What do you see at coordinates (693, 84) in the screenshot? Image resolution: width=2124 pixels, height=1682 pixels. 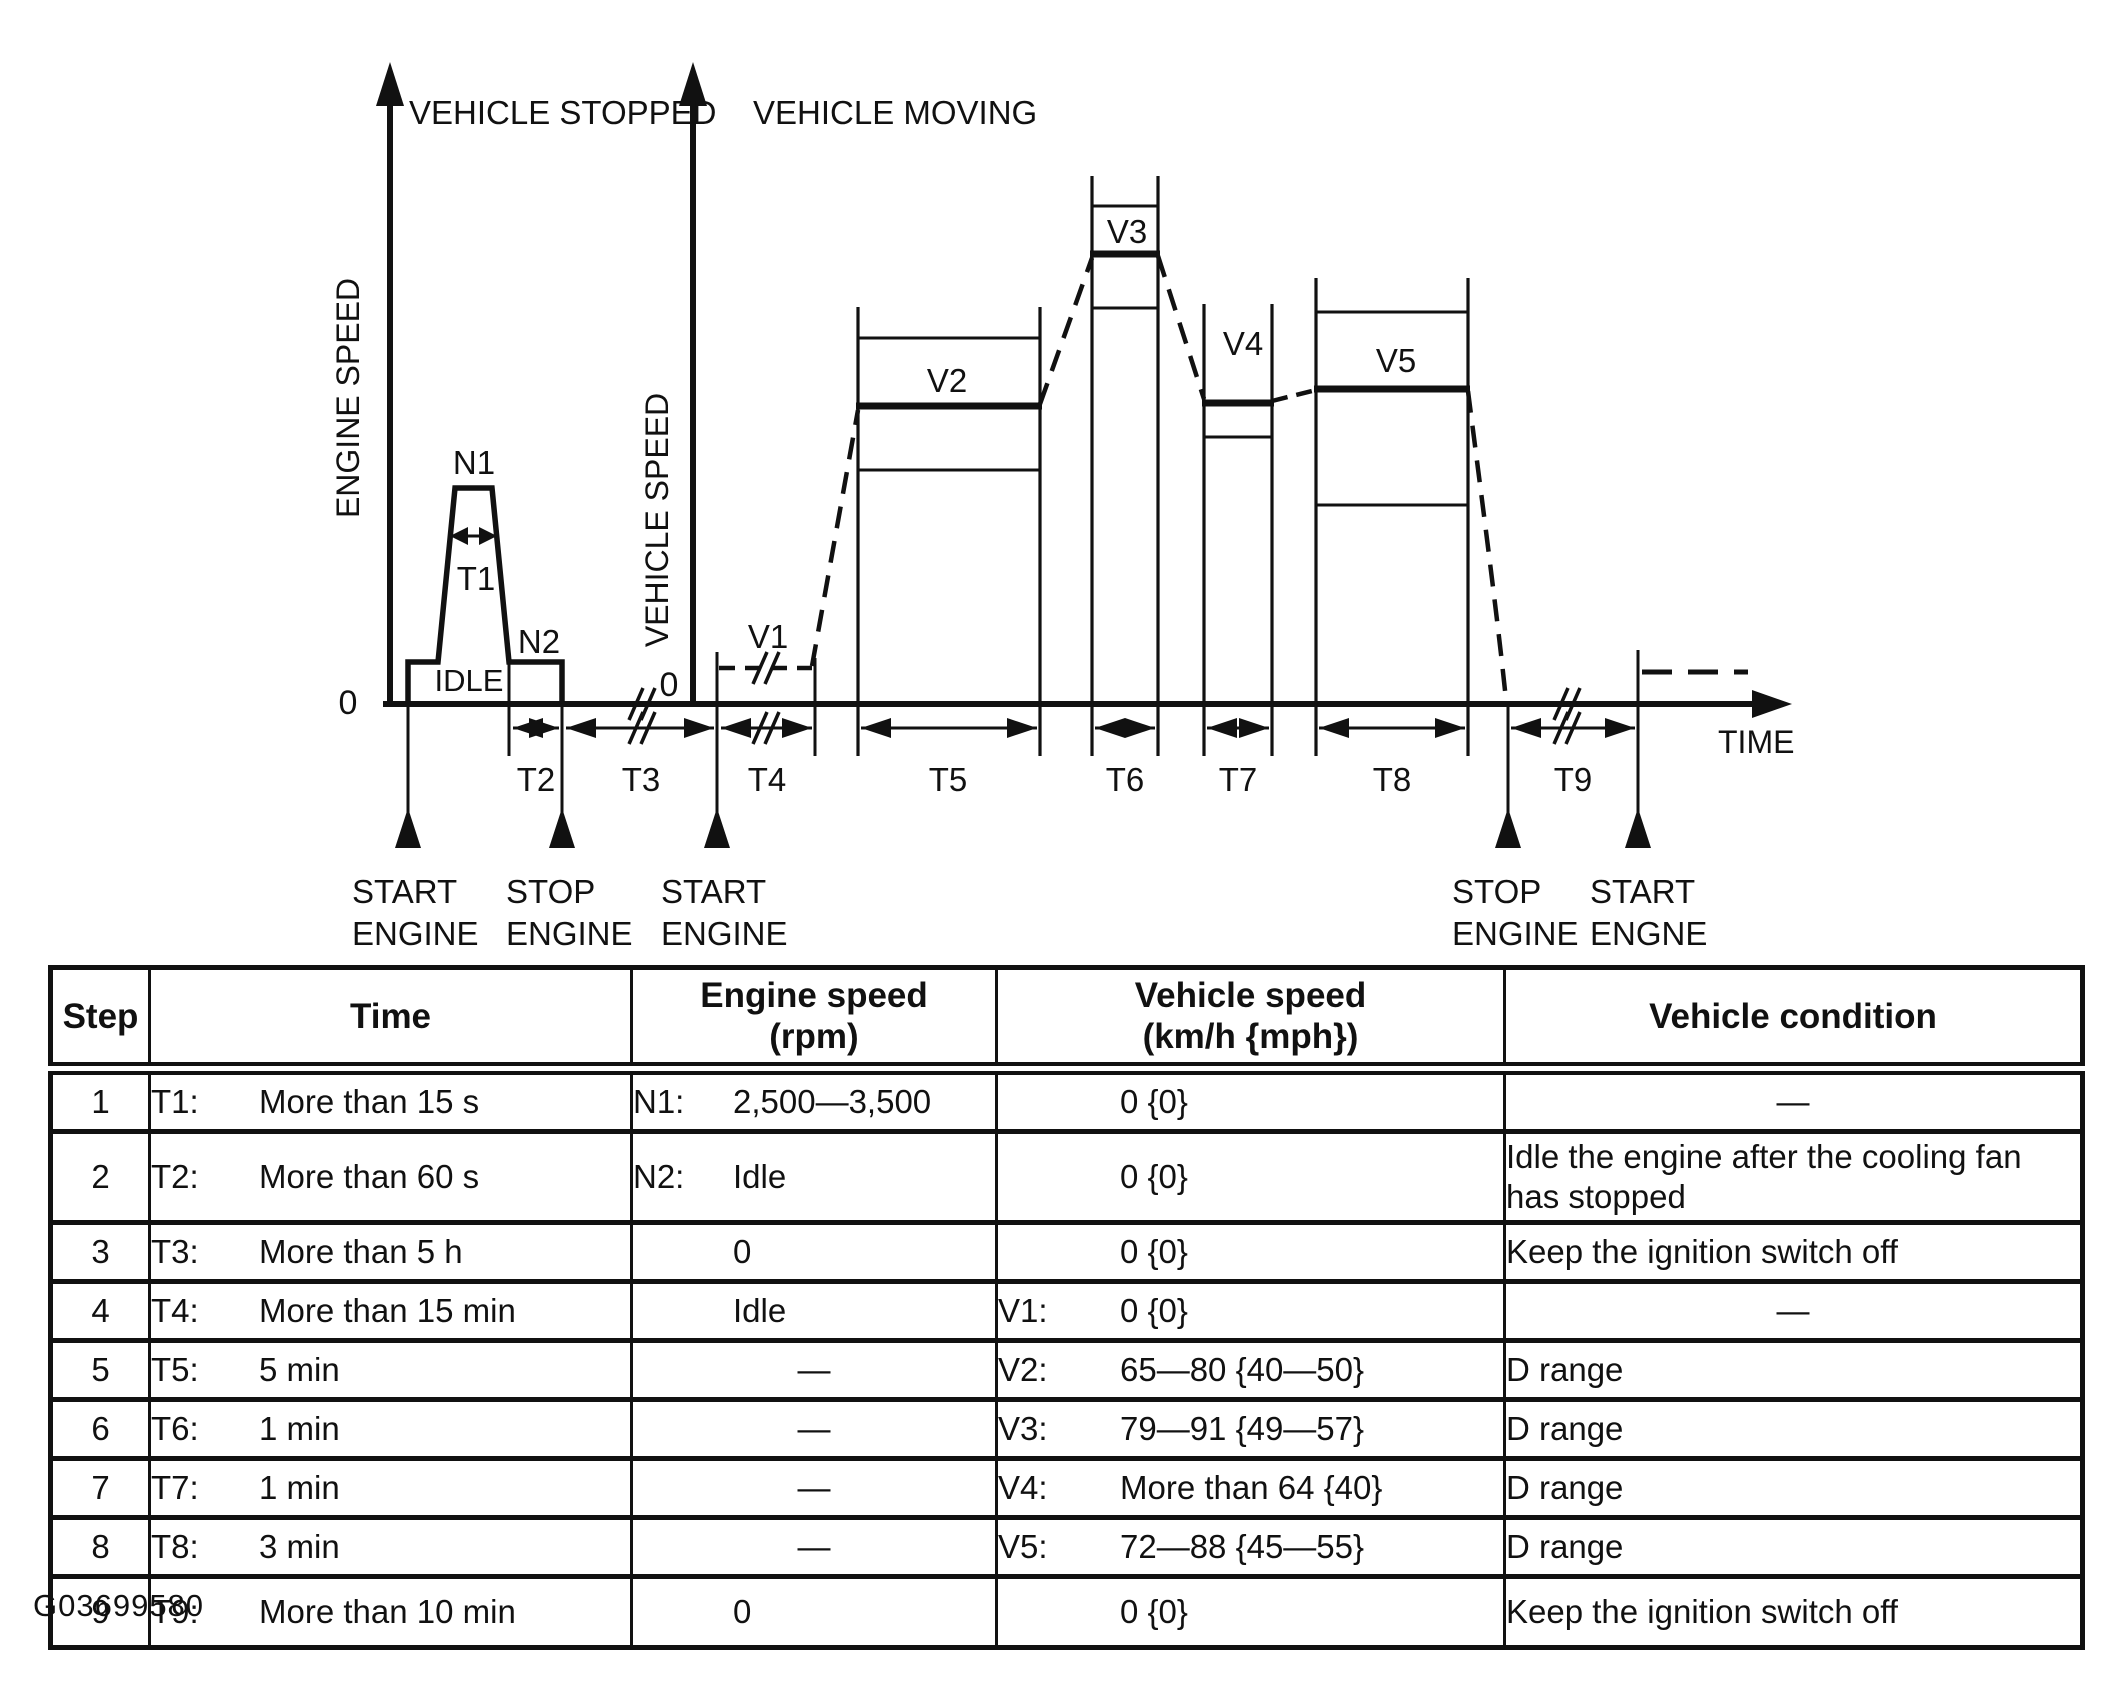 I see `vehicle-axis-arrowhead` at bounding box center [693, 84].